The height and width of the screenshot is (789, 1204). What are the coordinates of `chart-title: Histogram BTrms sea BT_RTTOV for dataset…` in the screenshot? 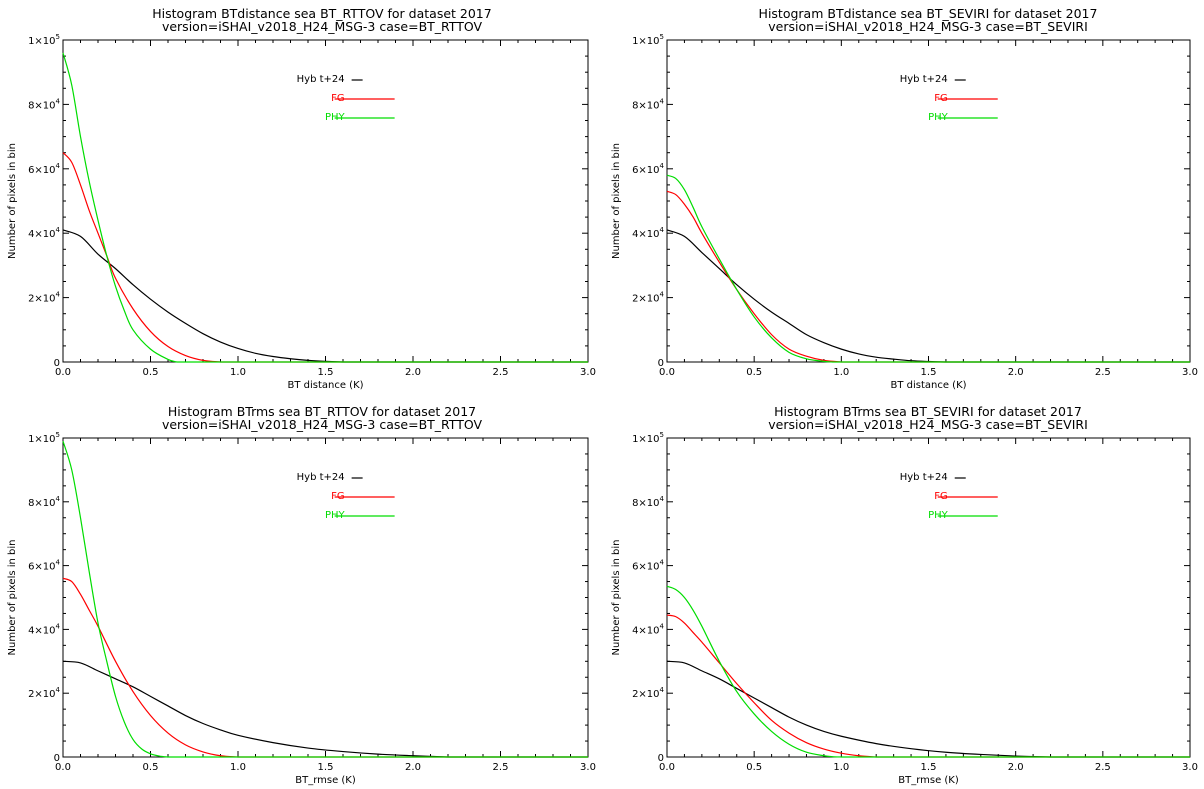 It's located at (322, 411).